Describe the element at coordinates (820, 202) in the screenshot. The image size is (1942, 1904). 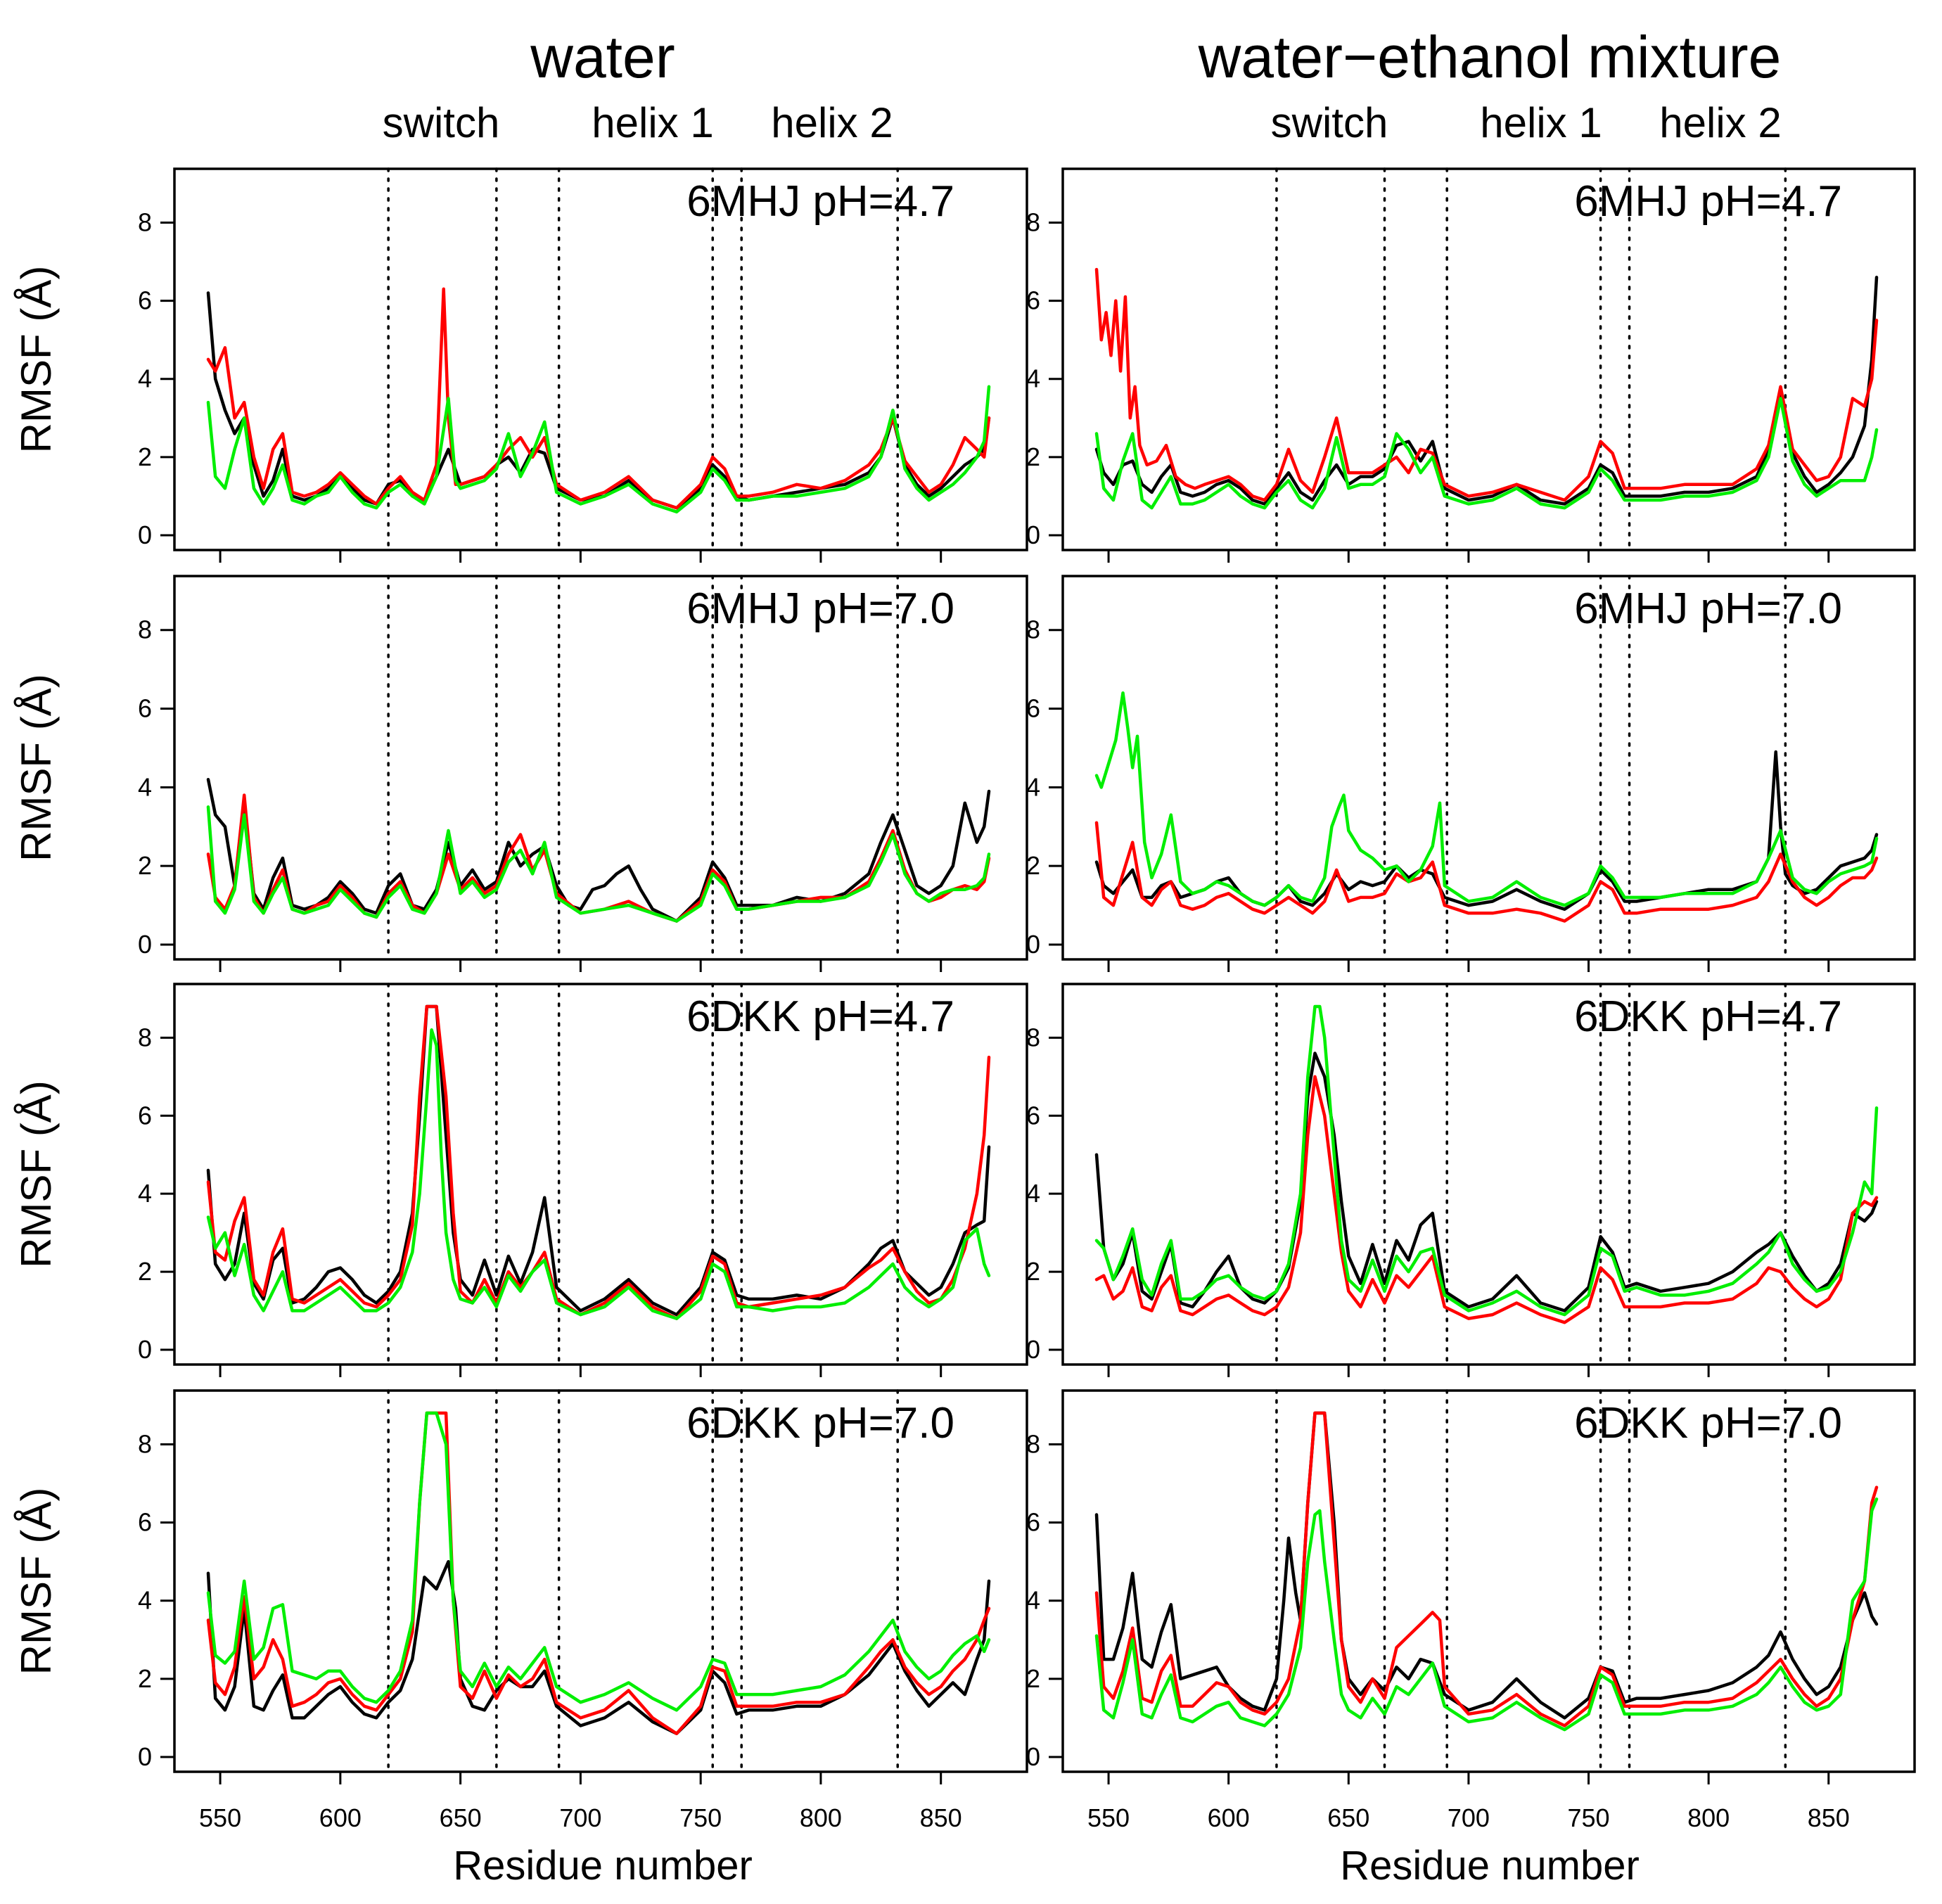
I see `panel-label: 6MHJ pH=4.7` at that location.